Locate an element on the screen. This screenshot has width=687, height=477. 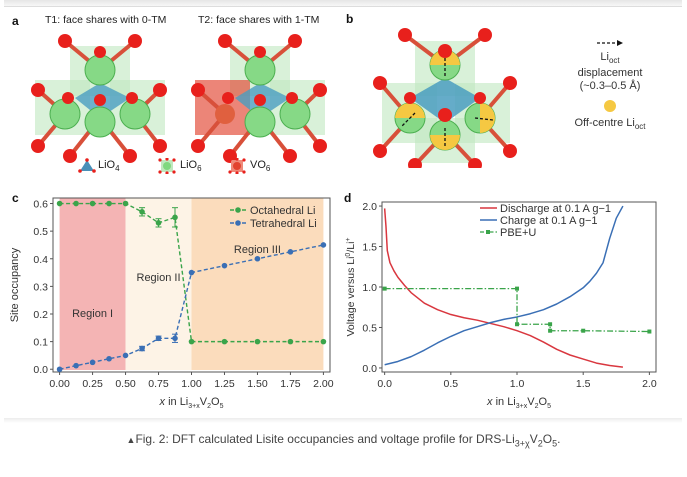
dashed-arrow-icon is located at coordinates (610, 43).